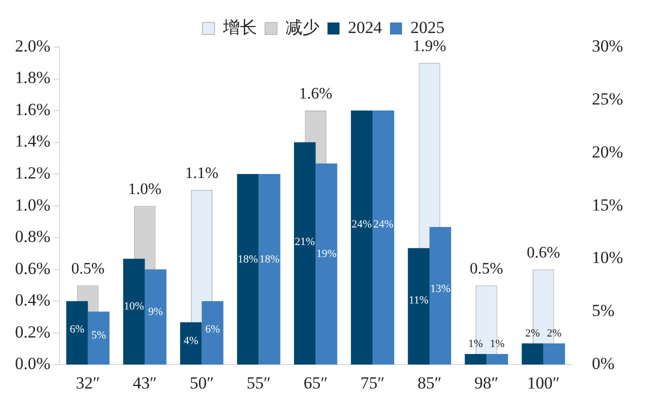  What do you see at coordinates (32, 300) in the screenshot?
I see `y-tick-label: 0.4%` at bounding box center [32, 300].